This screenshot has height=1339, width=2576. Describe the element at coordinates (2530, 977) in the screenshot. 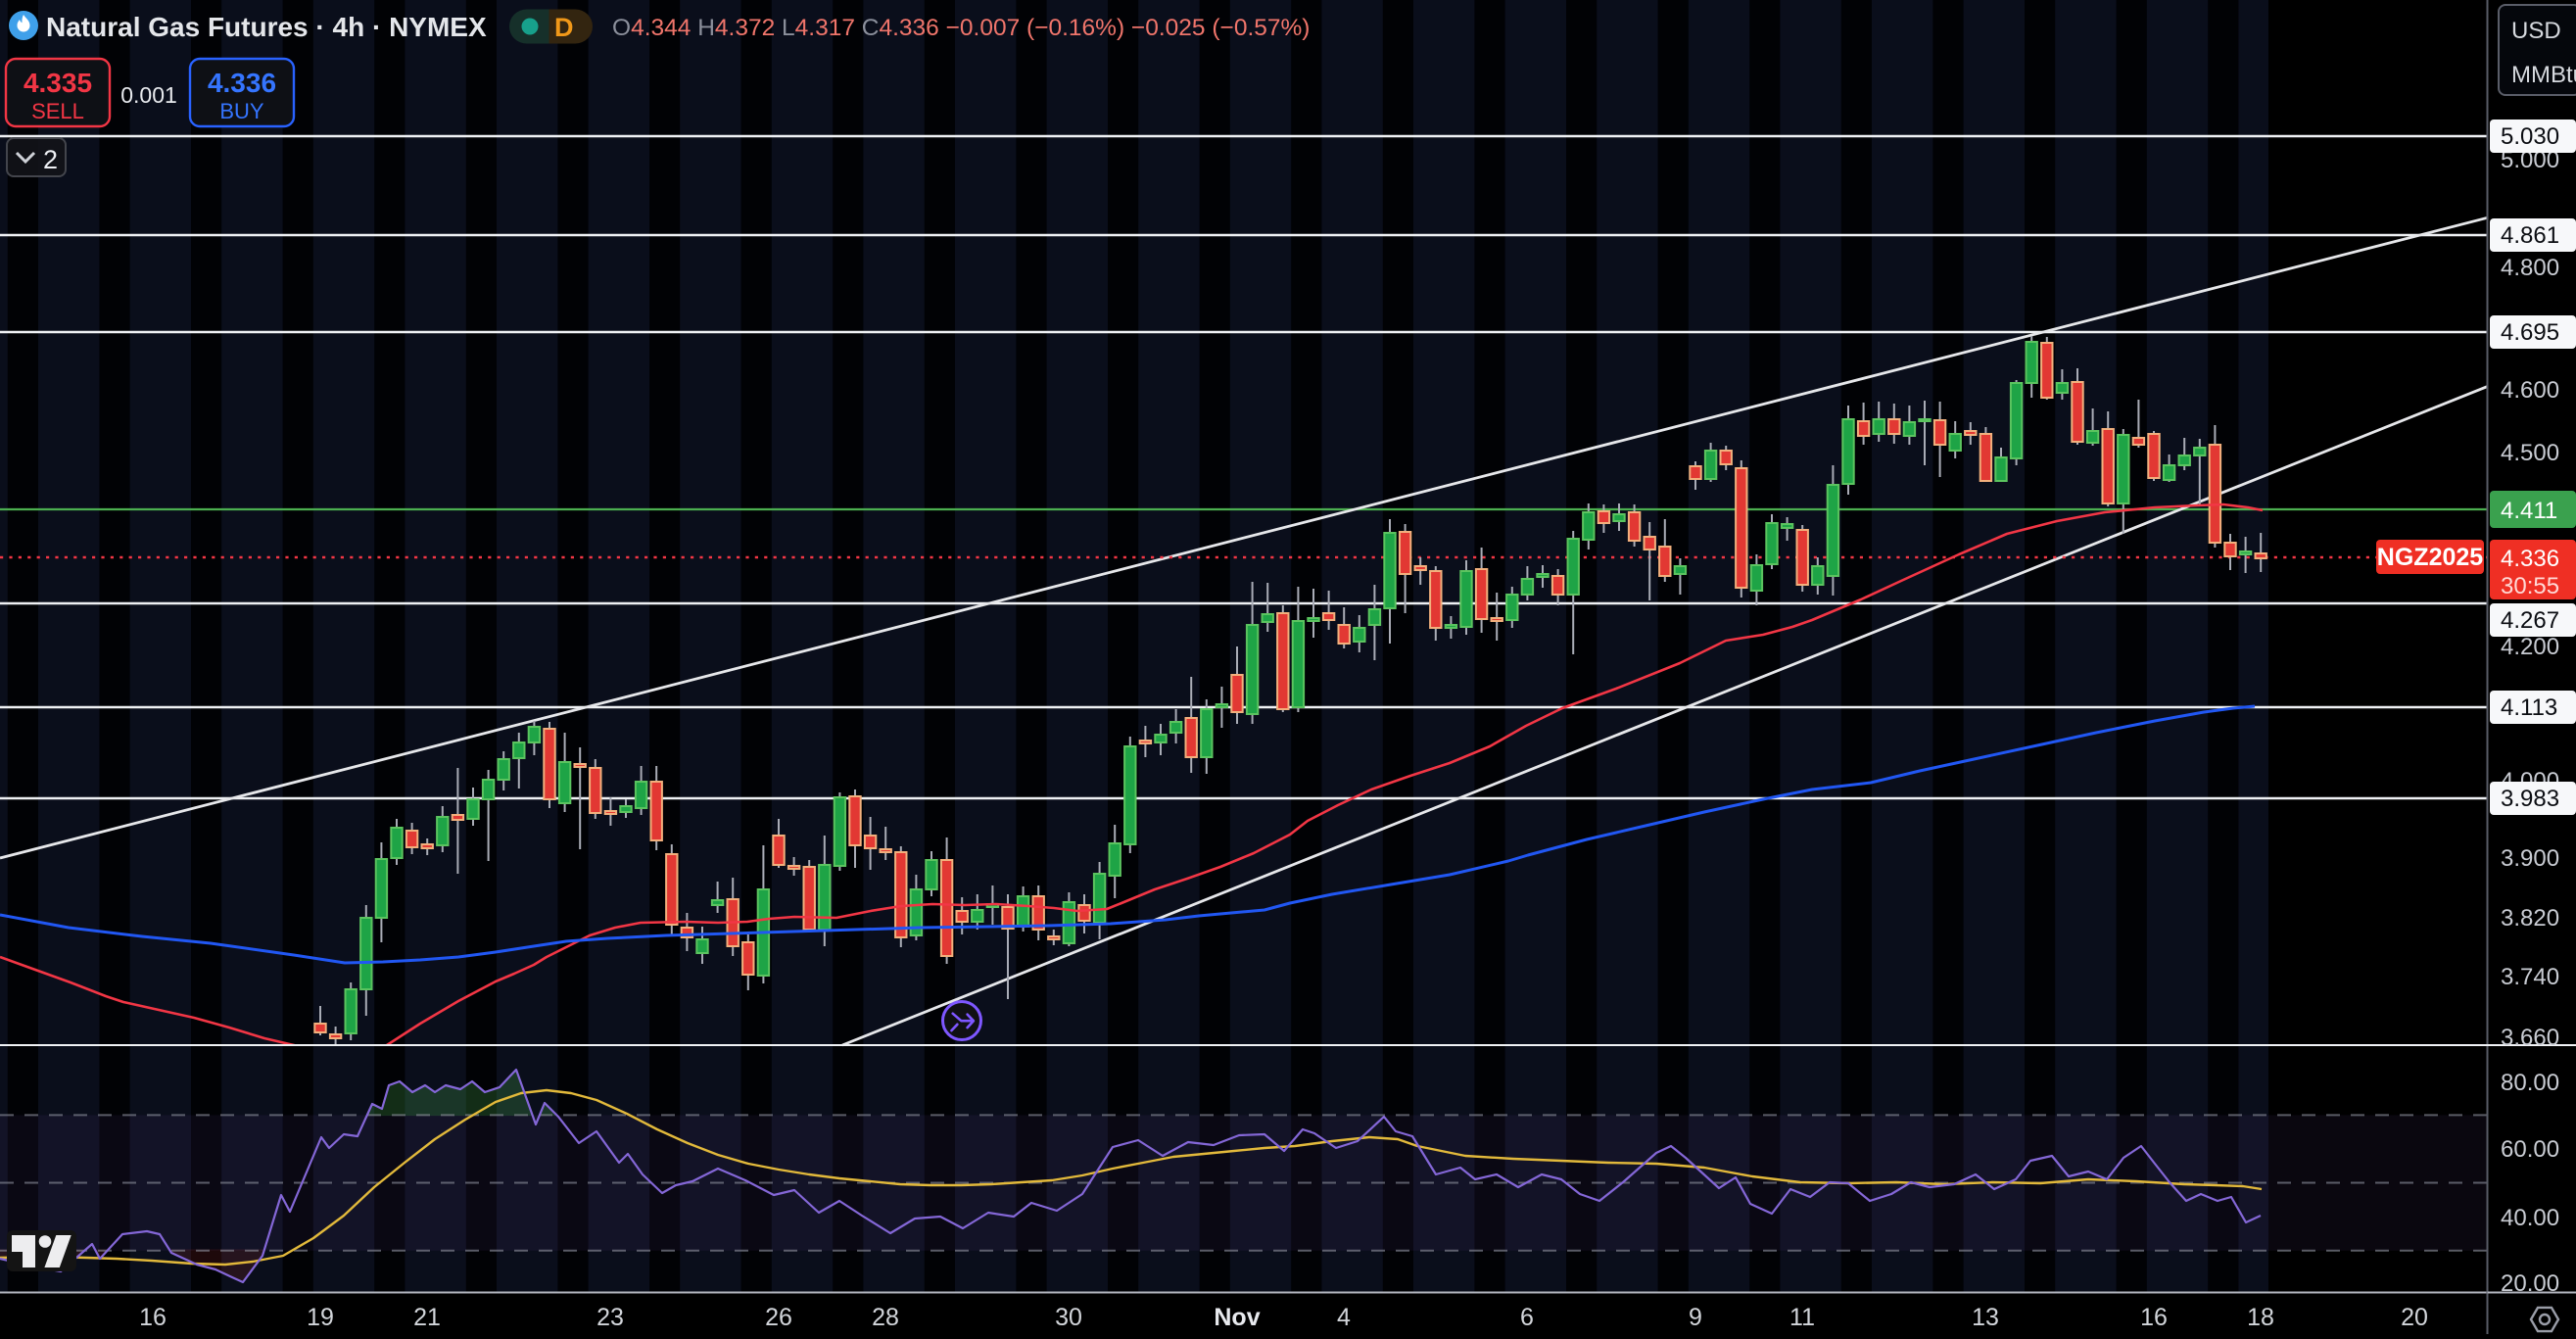

I see `svg-text: 3.740` at that location.